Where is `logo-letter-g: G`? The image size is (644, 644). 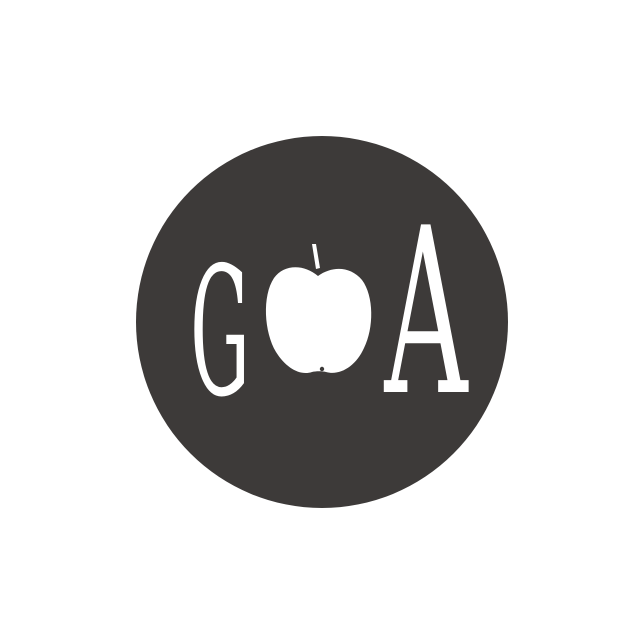
logo-letter-g: G is located at coordinates (220, 333).